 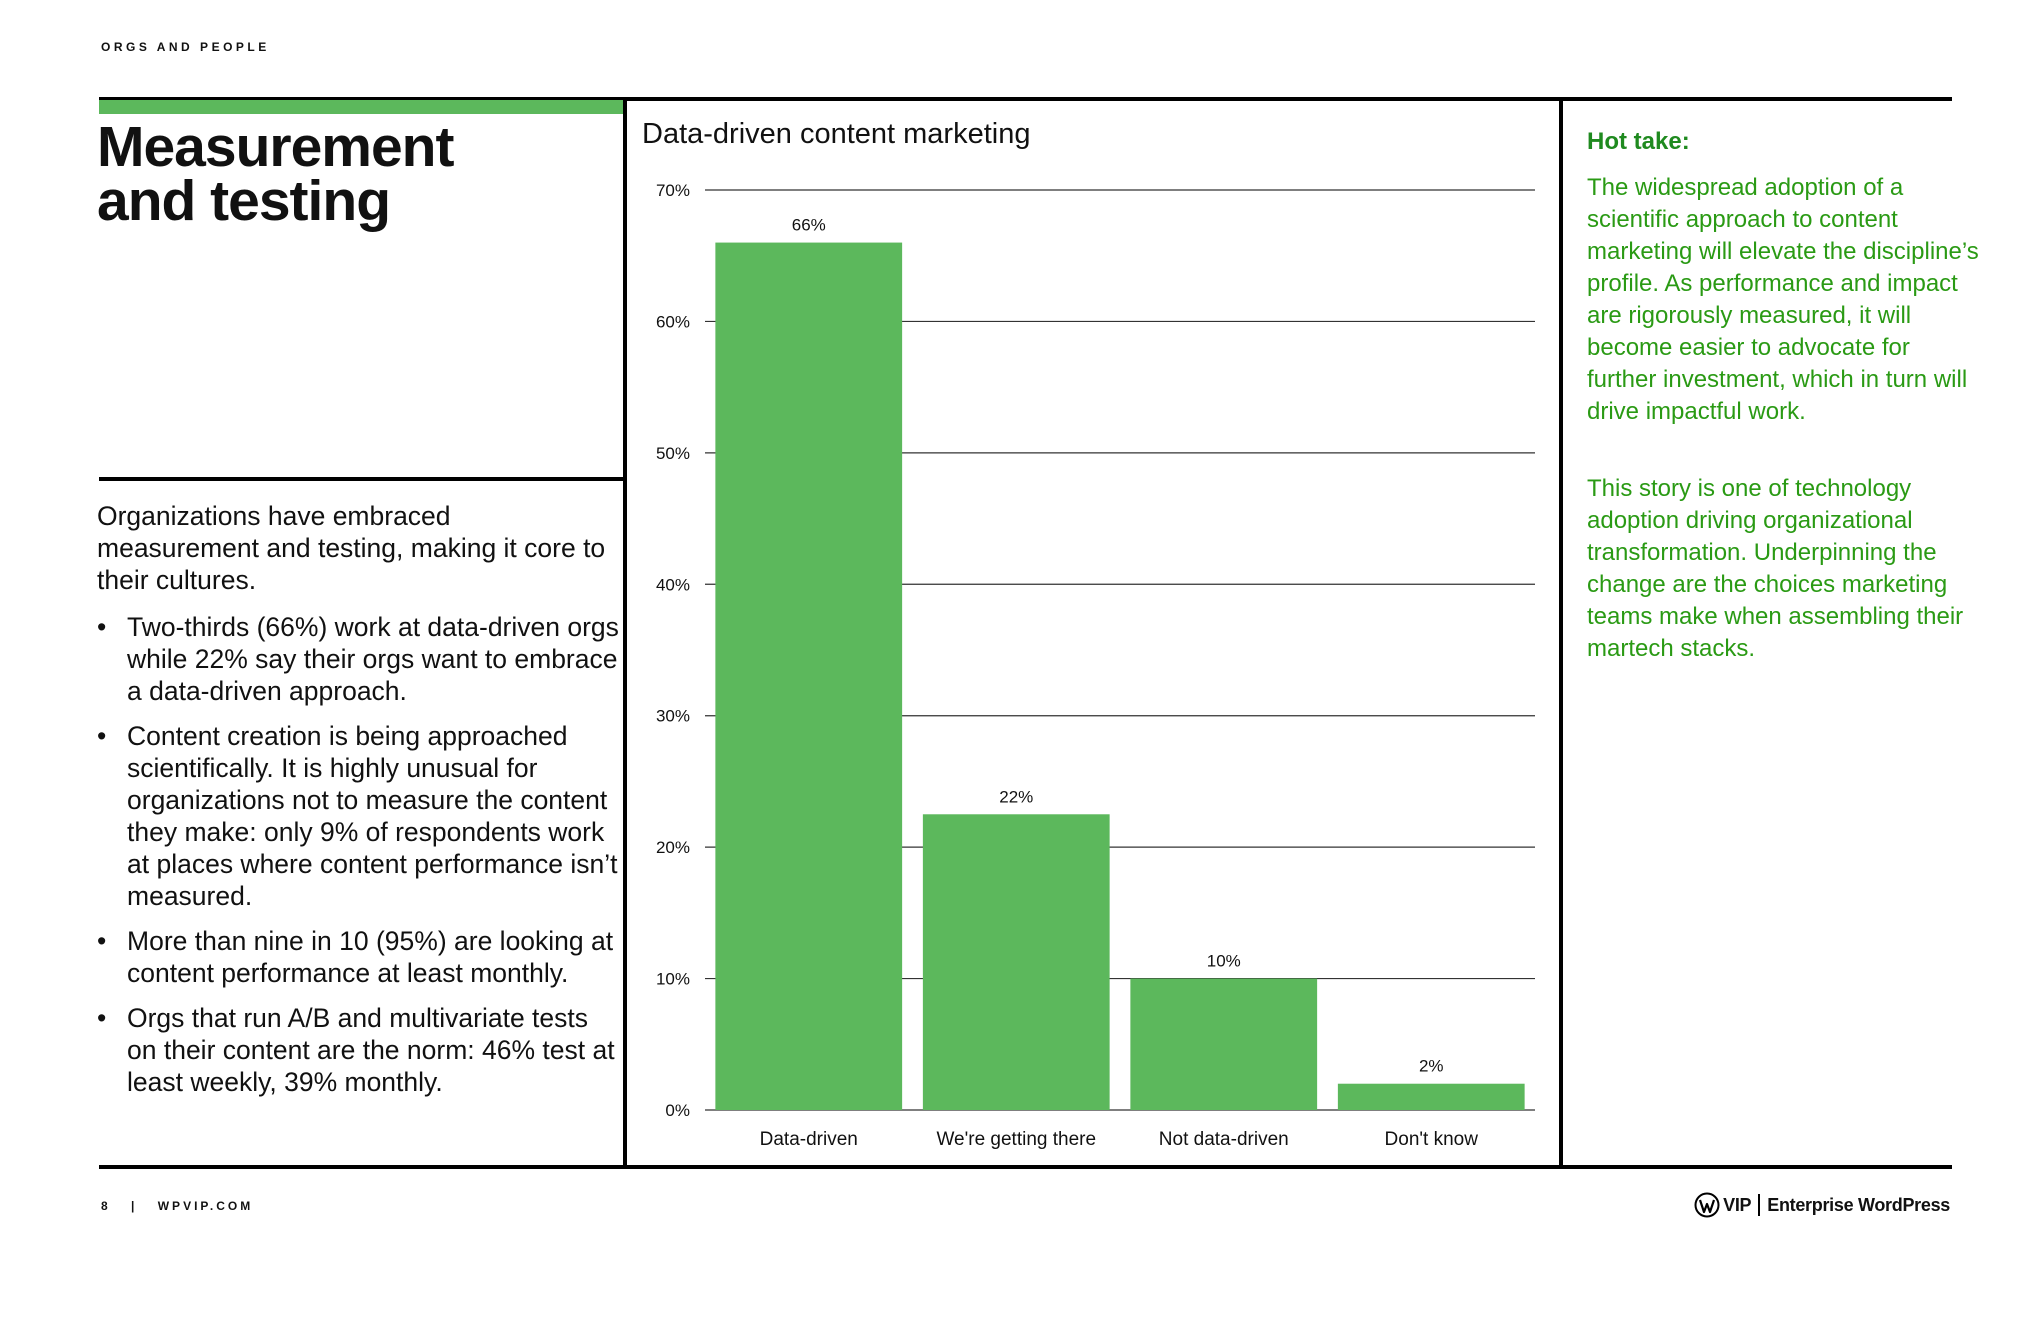 I want to click on page-number: 8, so click(x=106, y=1206).